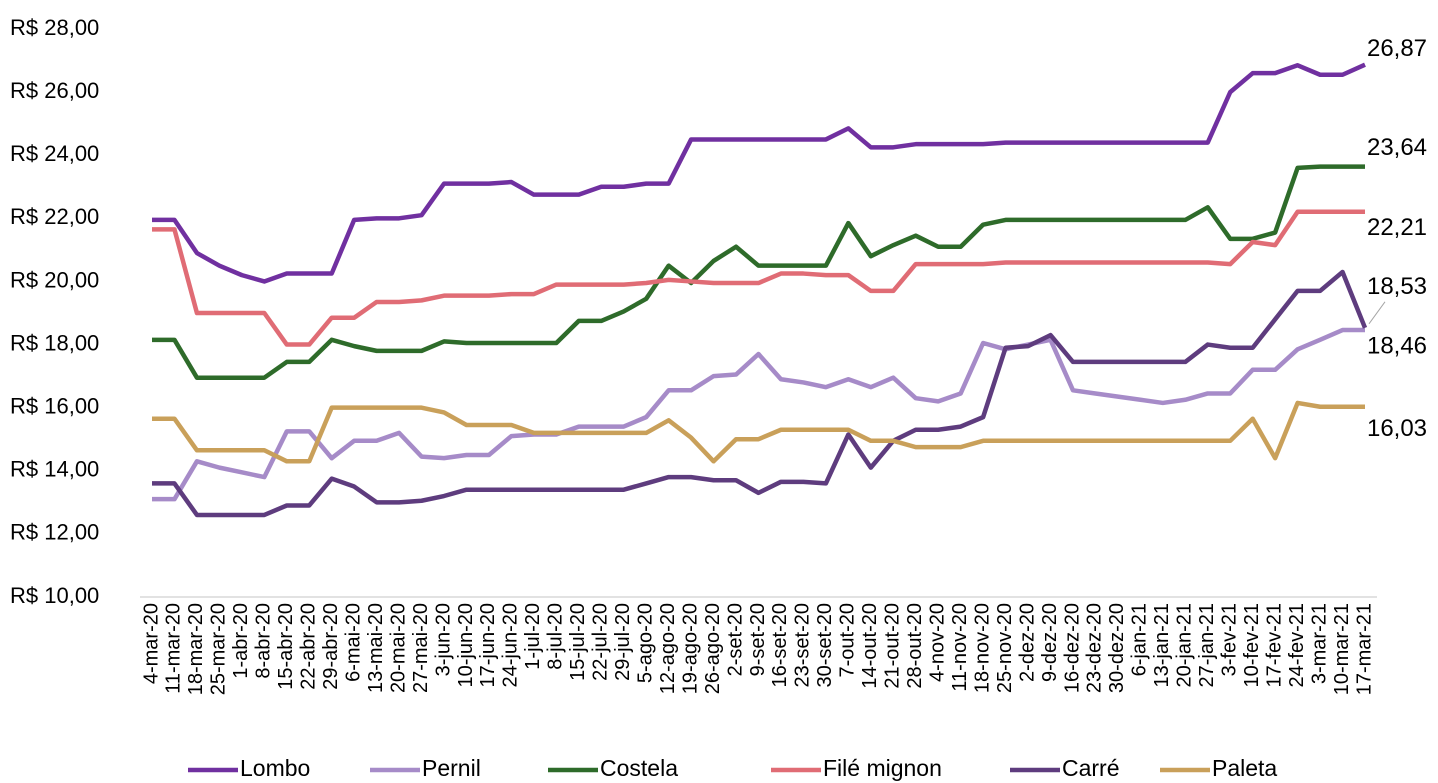 This screenshot has height=783, width=1438. What do you see at coordinates (219, 649) in the screenshot?
I see `x-tick-label: 25-mar-20` at bounding box center [219, 649].